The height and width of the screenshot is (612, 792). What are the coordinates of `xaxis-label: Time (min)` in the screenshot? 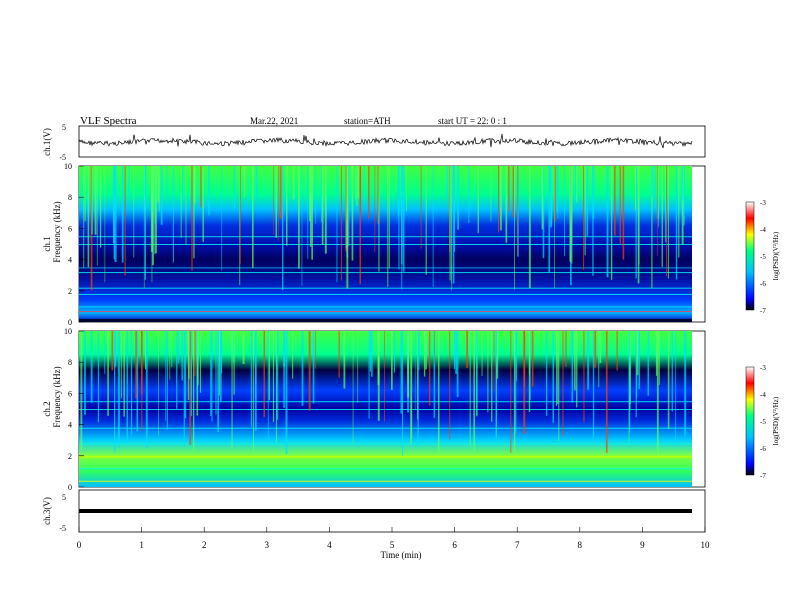 It's located at (401, 555).